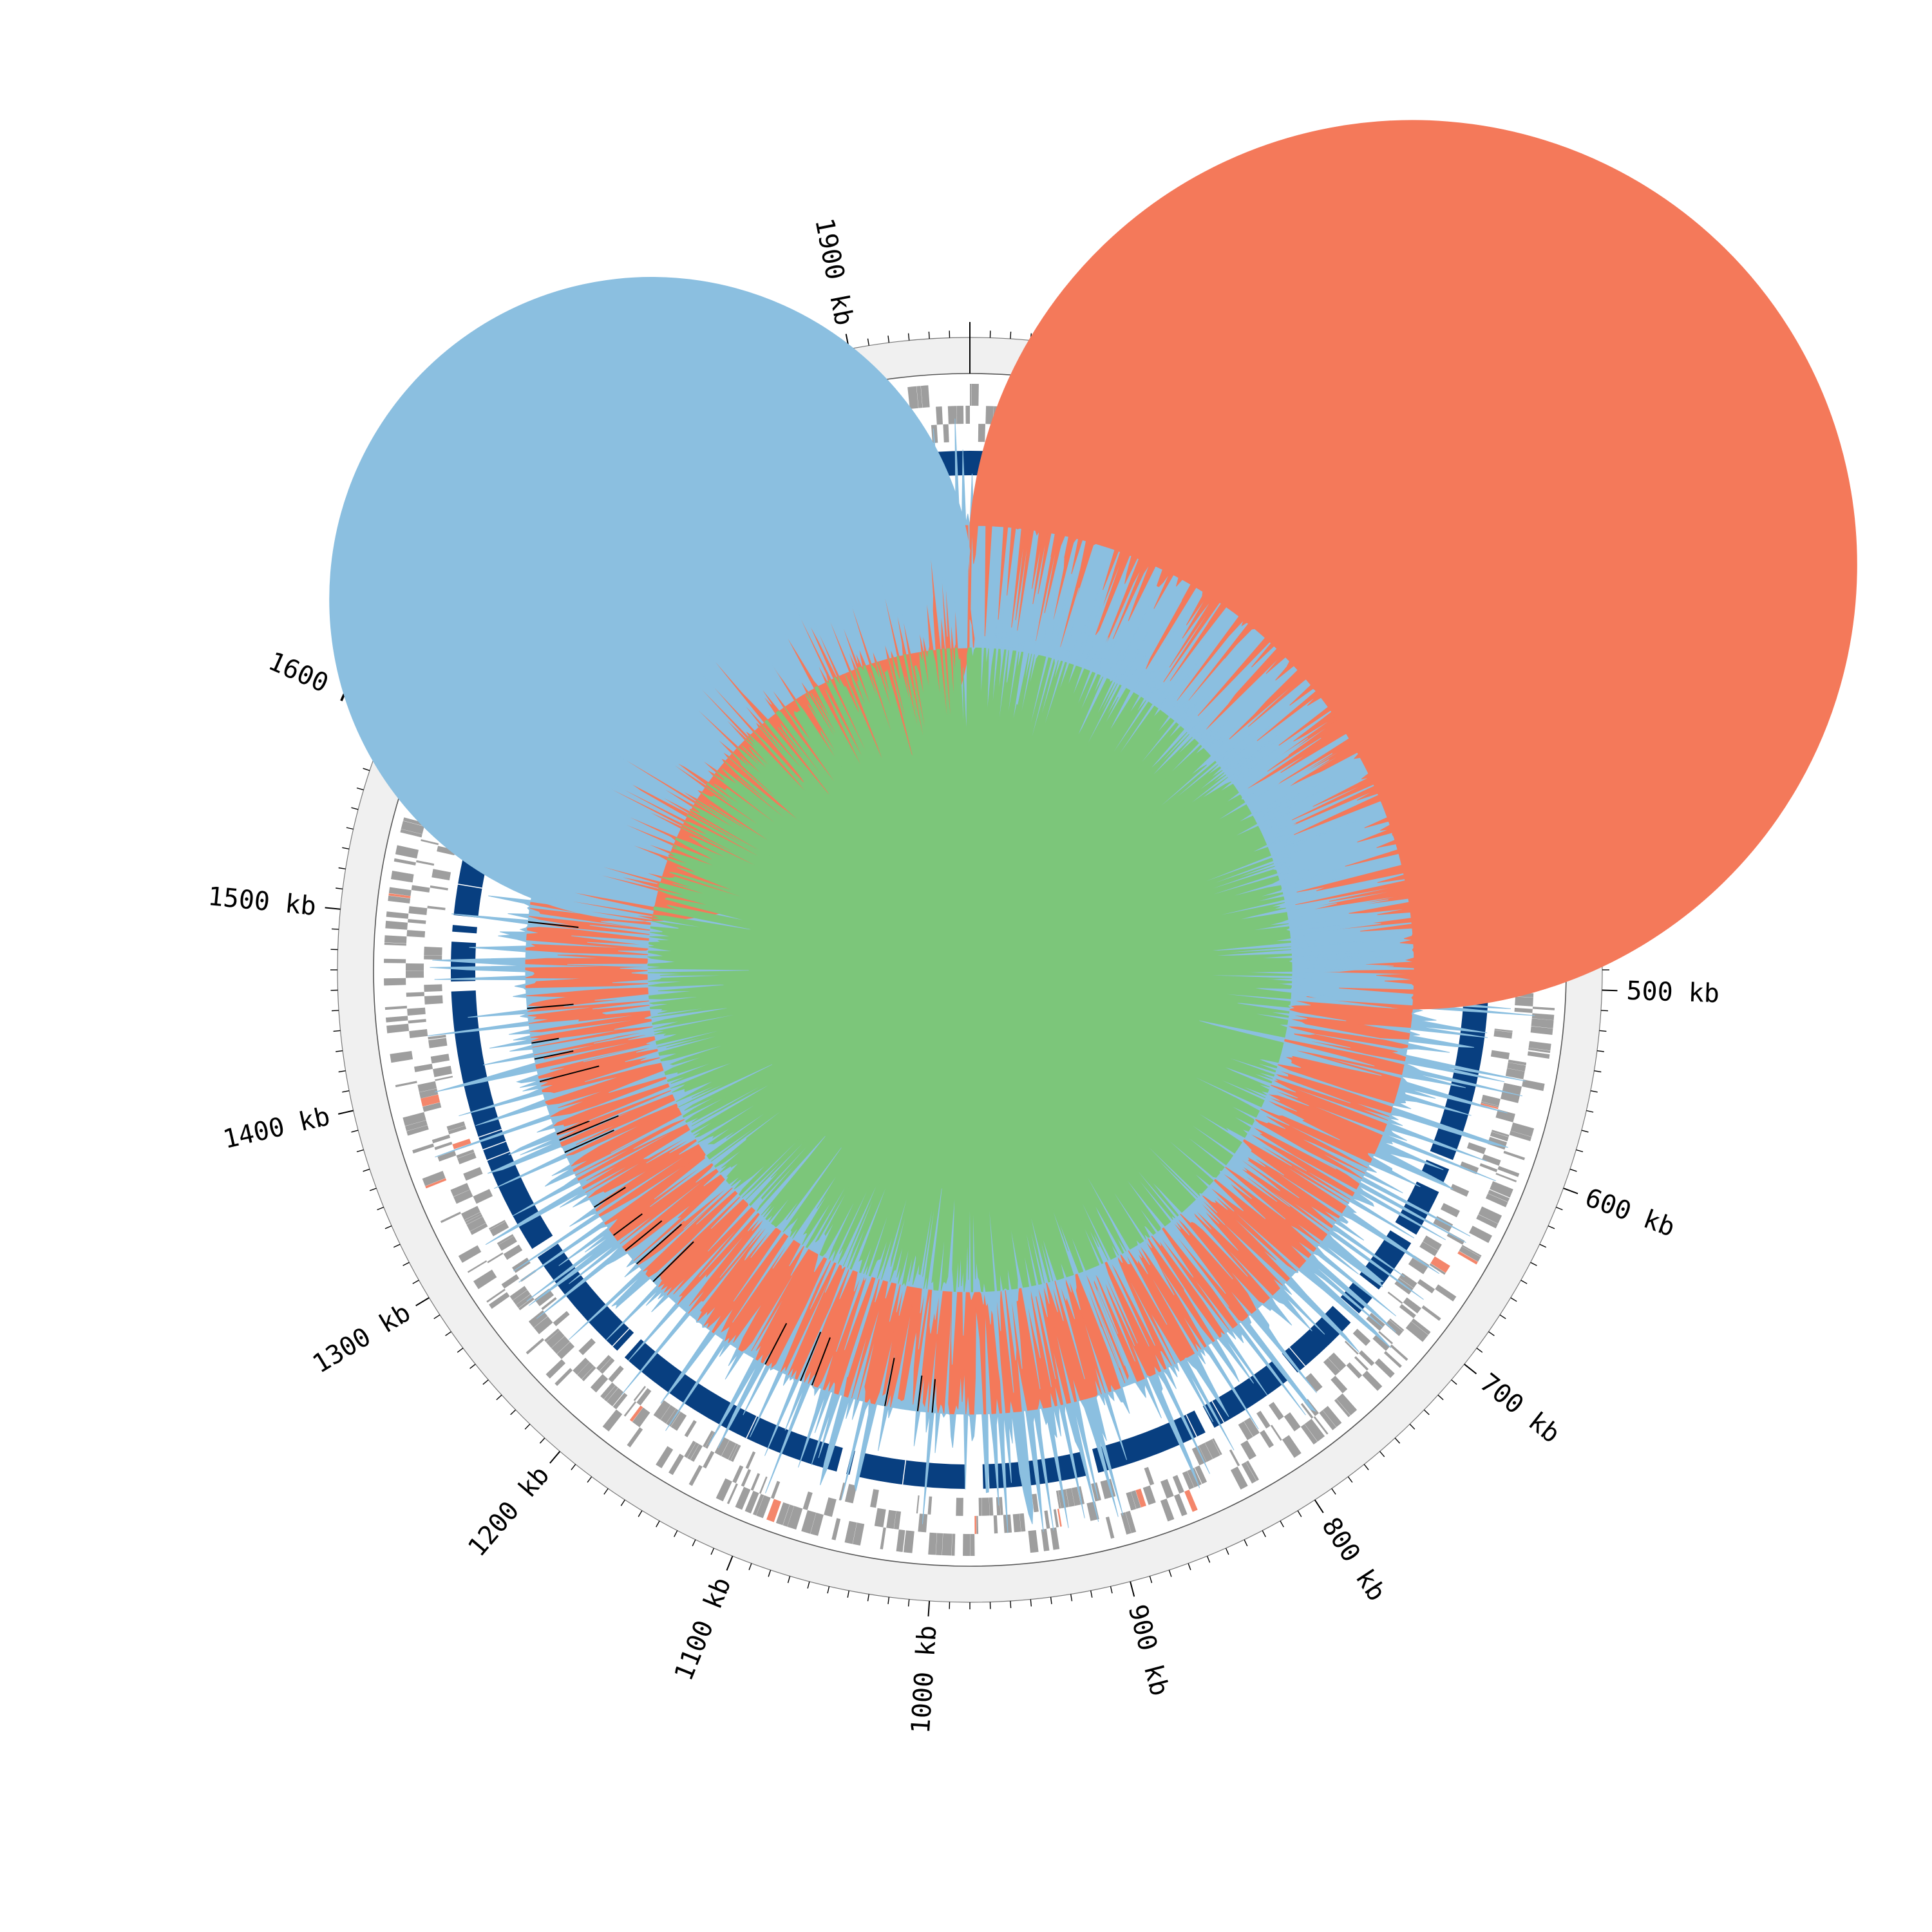  I want to click on tick-label: 700 kb, so click(1520, 1409).